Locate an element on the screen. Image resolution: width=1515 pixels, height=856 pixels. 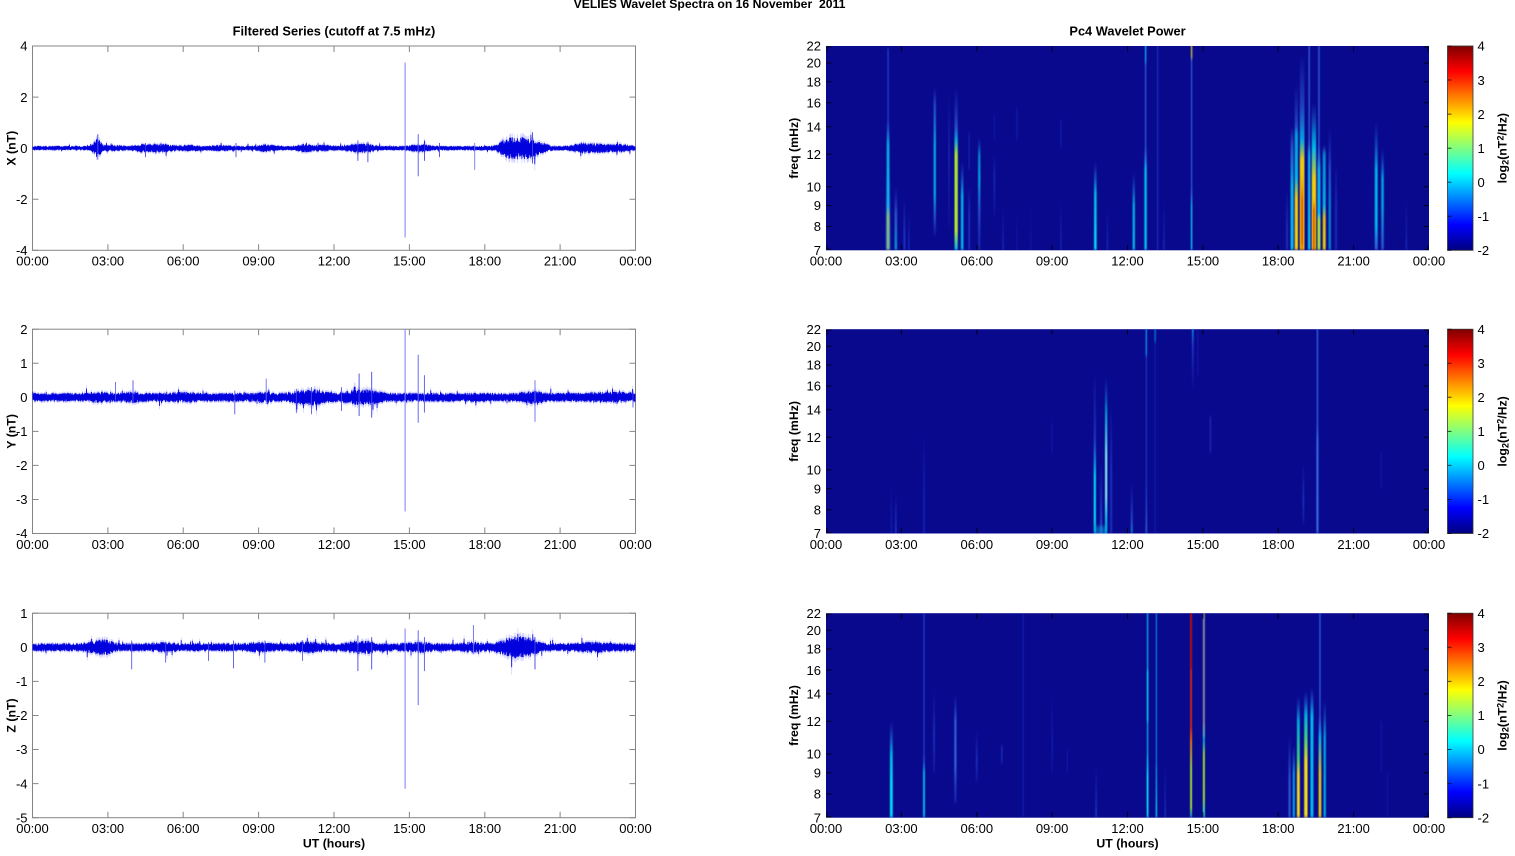
svg-text: Pc4 Wavelet Power is located at coordinates (1127, 31).